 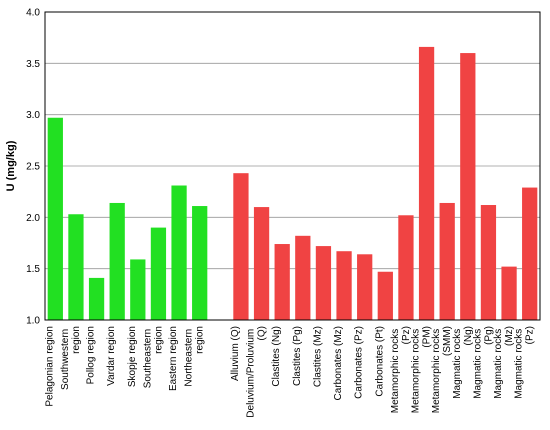 I want to click on y-tick-label: 4.0, so click(x=33, y=13).